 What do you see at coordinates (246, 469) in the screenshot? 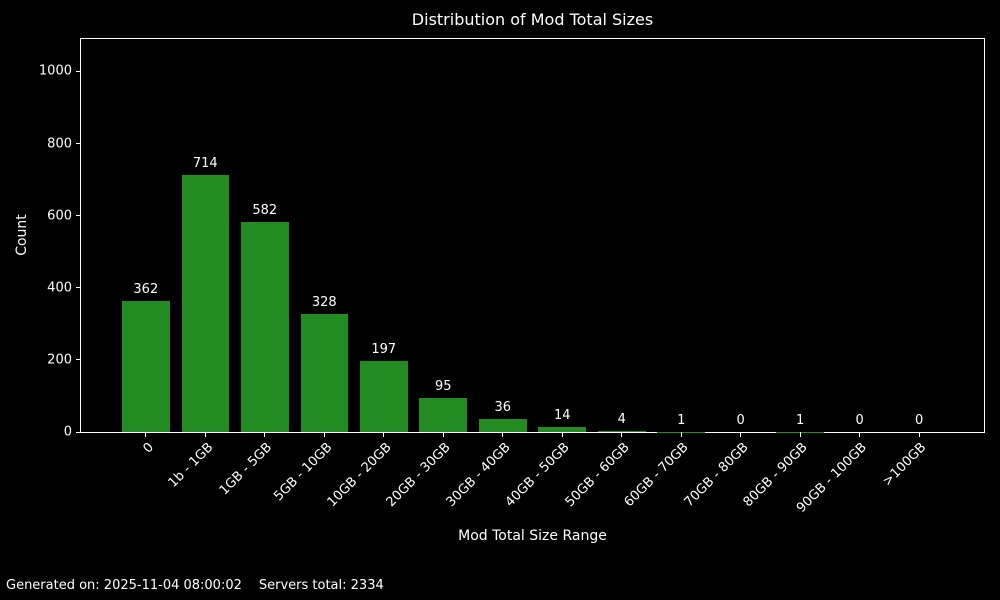
I see `x-tick-label: 1GB - 5GB` at bounding box center [246, 469].